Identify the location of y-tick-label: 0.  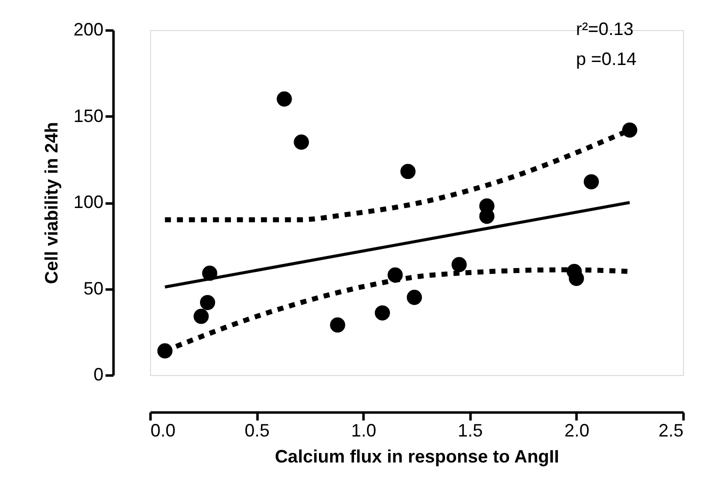
(98, 374).